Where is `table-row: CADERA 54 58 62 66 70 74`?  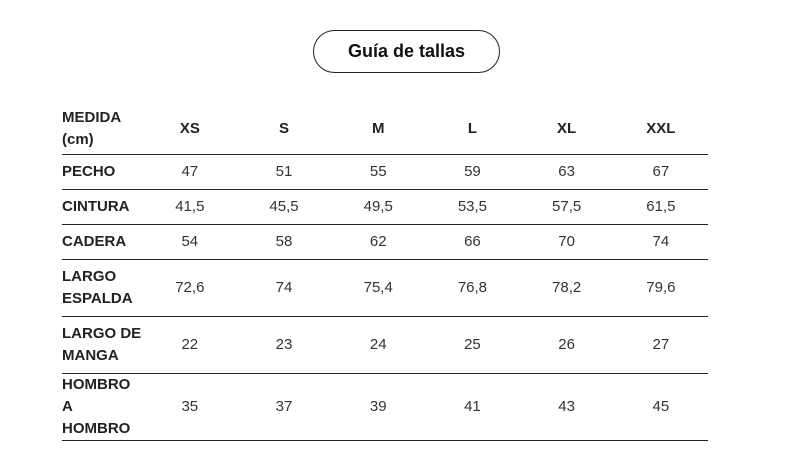
table-row: CADERA 54 58 62 66 70 74 is located at coordinates (385, 241).